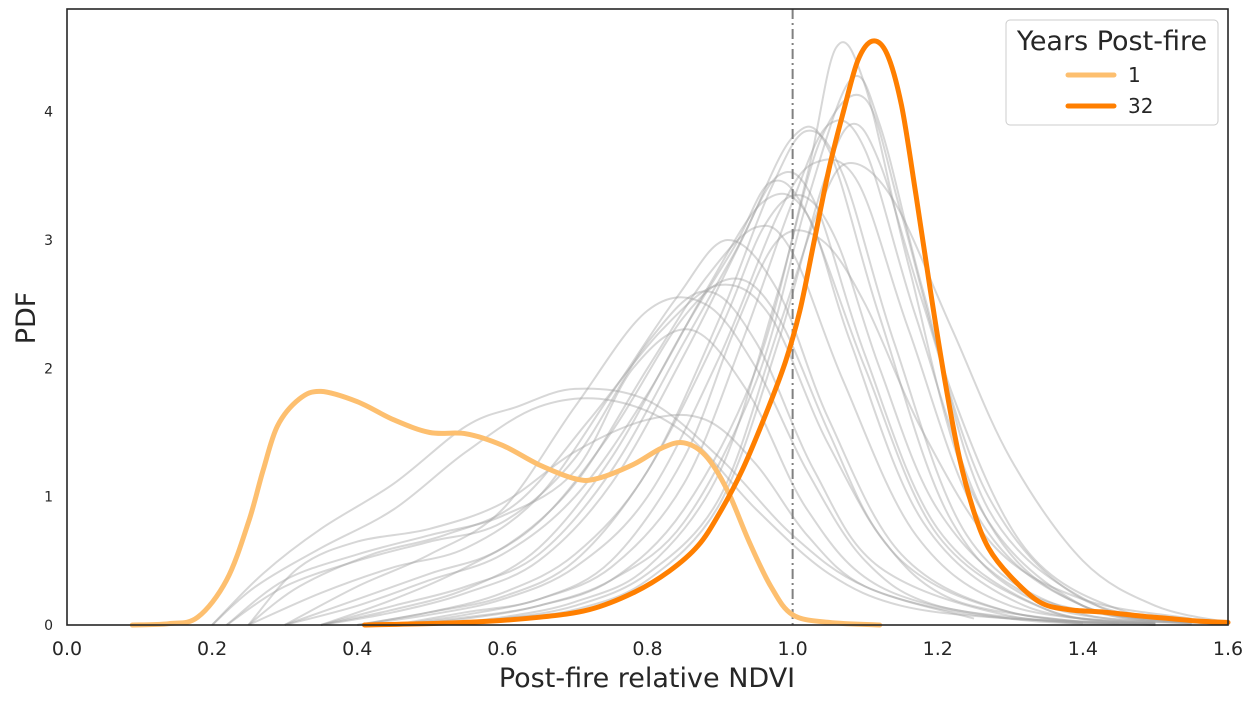 The width and height of the screenshot is (1255, 702). I want to click on x-axis-label: Post-fire relative NDVI, so click(647, 678).